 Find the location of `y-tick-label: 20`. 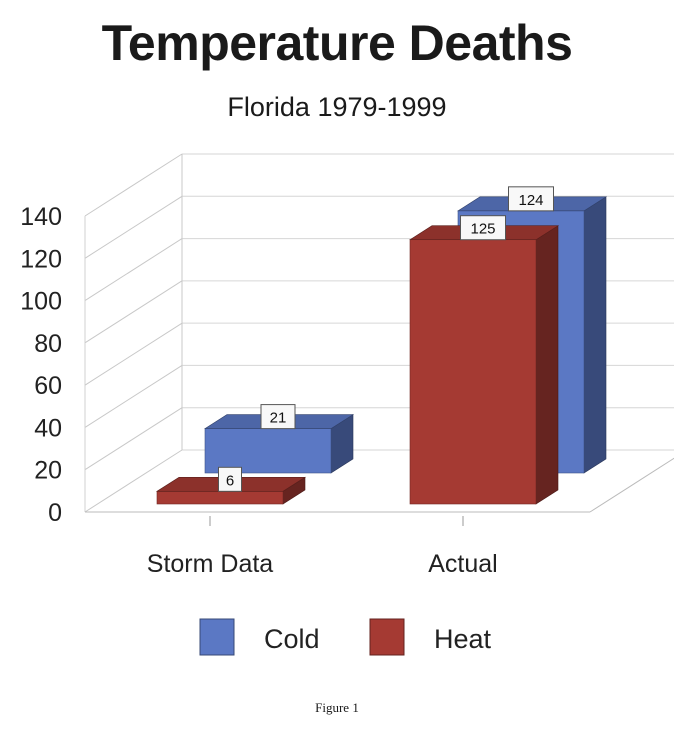

y-tick-label: 20 is located at coordinates (48, 471).